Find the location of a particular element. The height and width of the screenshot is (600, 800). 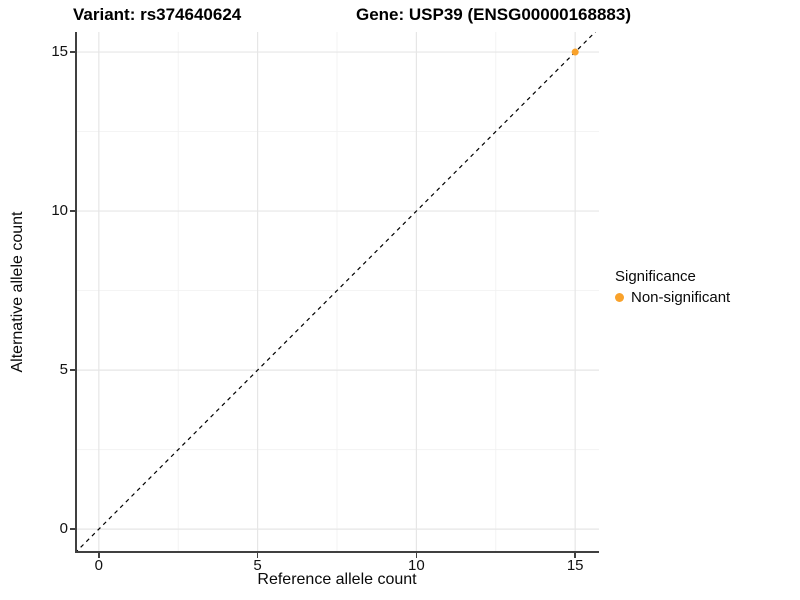

legend-point-icon is located at coordinates (619, 297).